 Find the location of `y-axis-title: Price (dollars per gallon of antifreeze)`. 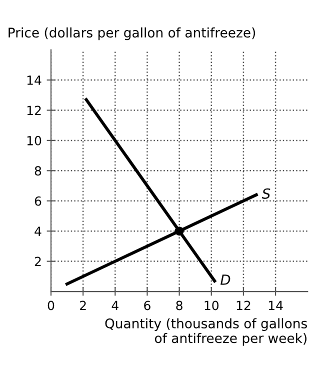

y-axis-title: Price (dollars per gallon of antifreeze) is located at coordinates (132, 33).